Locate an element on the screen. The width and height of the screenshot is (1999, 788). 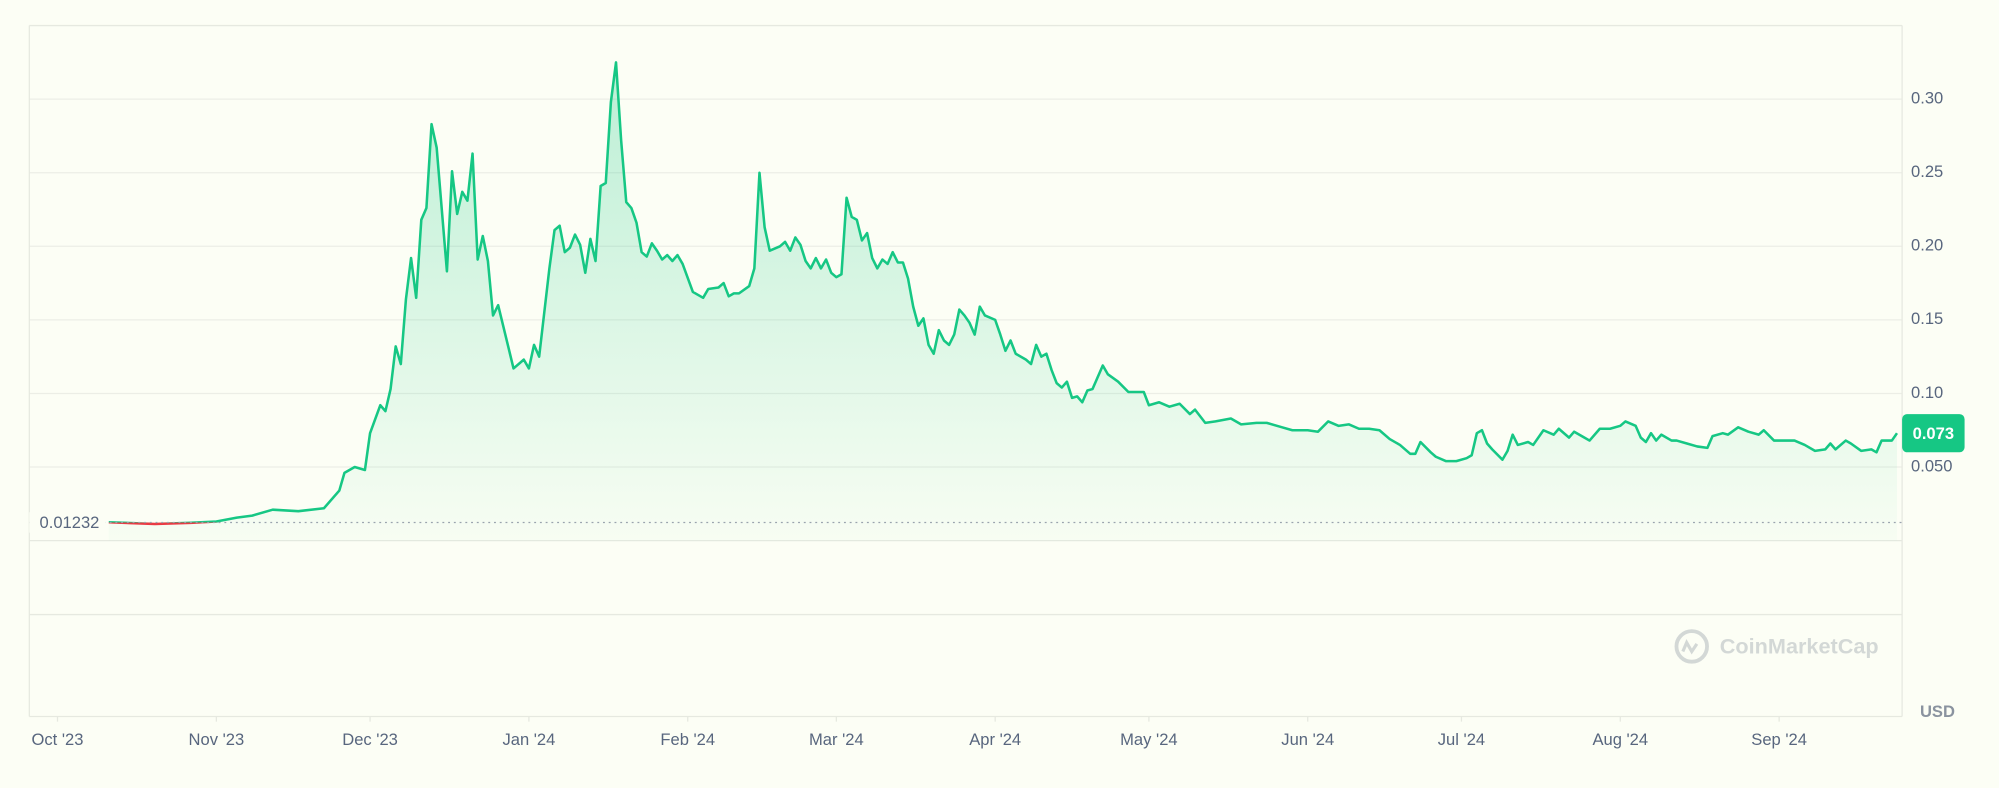
baseline-label-bg is located at coordinates (67, 522).